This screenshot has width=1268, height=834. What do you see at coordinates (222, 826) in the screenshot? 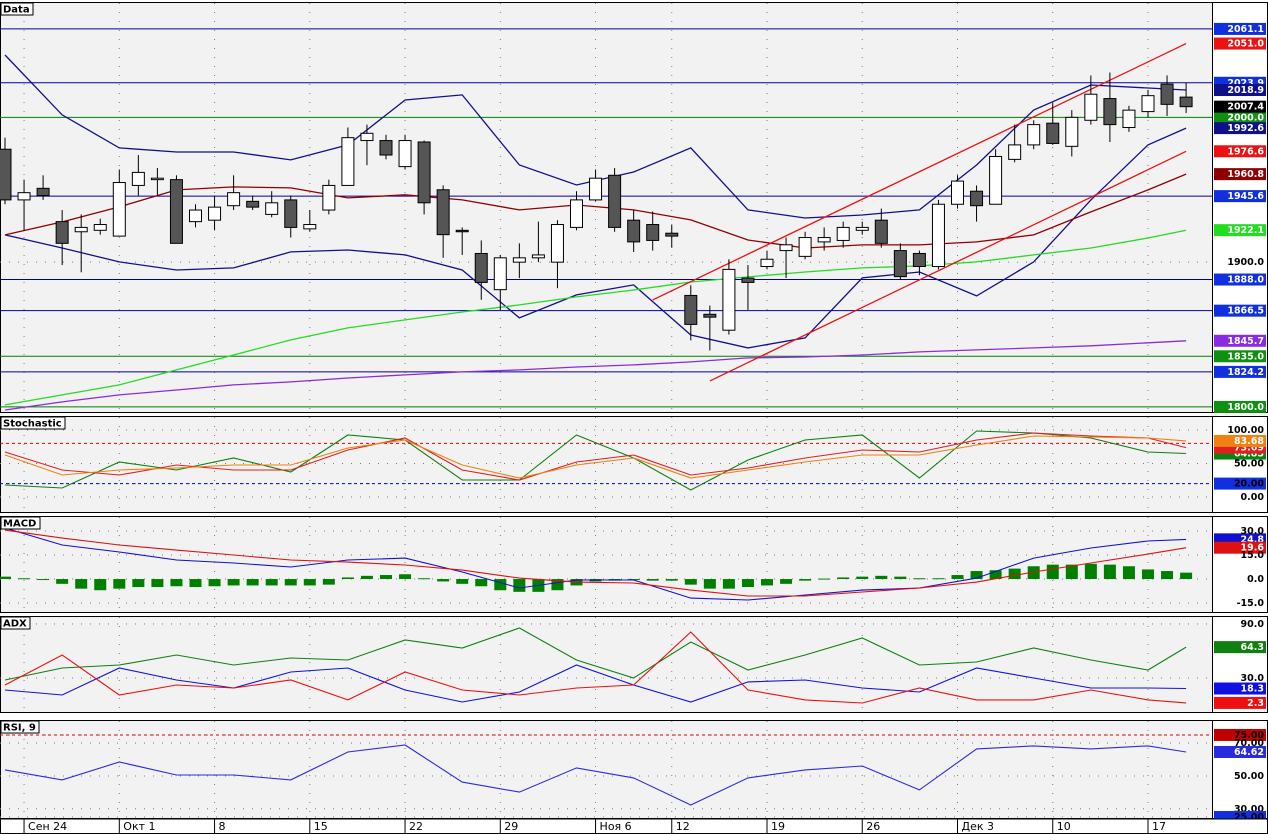
I see `date-label: 8` at bounding box center [222, 826].